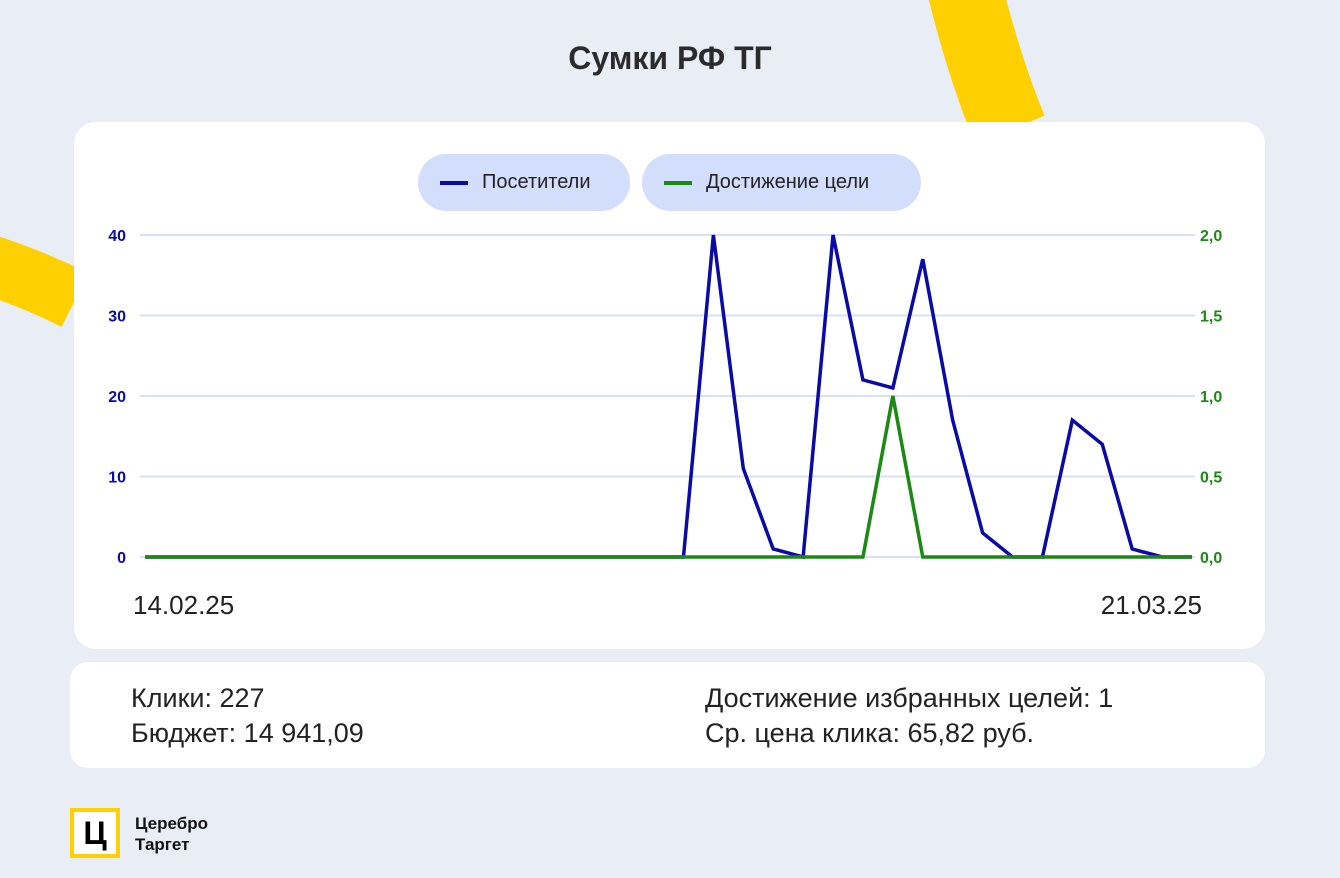 This screenshot has height=878, width=1340. What do you see at coordinates (788, 182) in the screenshot?
I see `legend-label: Достижение цели` at bounding box center [788, 182].